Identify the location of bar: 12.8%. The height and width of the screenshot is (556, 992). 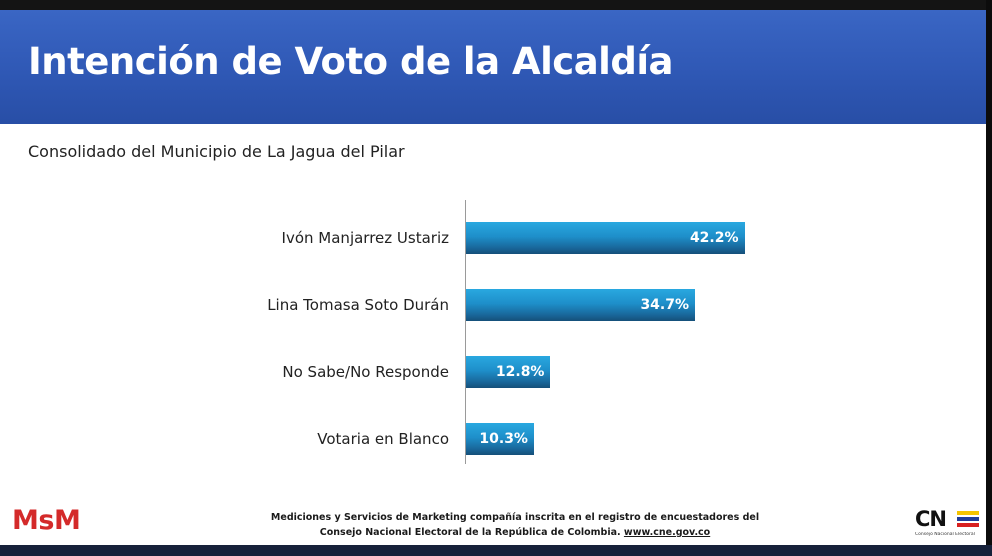
(508, 372).